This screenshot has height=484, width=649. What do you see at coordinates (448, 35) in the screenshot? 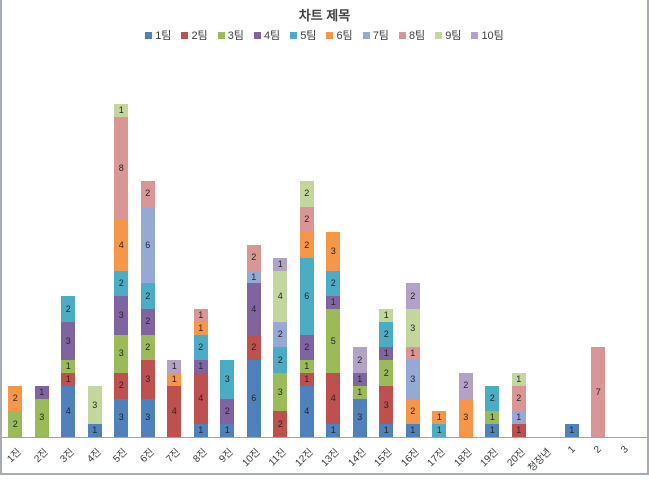
I see `legend-item: 9팀` at bounding box center [448, 35].